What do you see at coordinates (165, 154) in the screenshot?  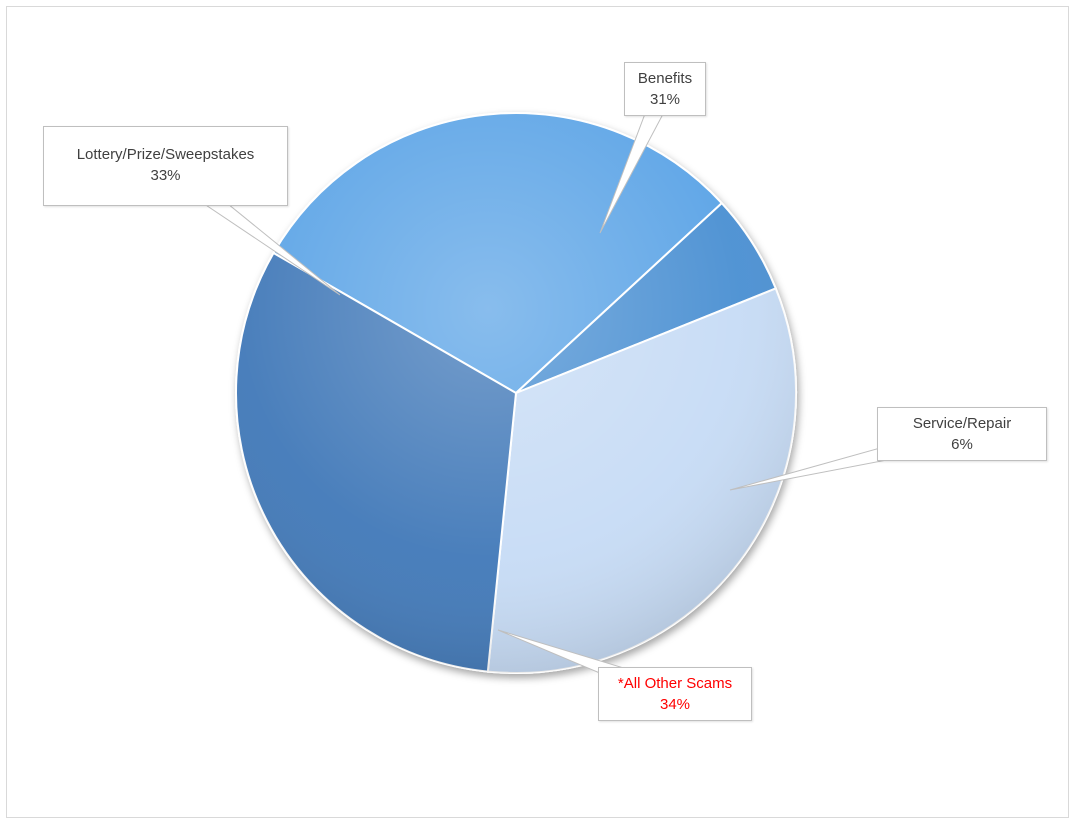 I see `slice-label: Lottery/Prize/Sweepstakes` at bounding box center [165, 154].